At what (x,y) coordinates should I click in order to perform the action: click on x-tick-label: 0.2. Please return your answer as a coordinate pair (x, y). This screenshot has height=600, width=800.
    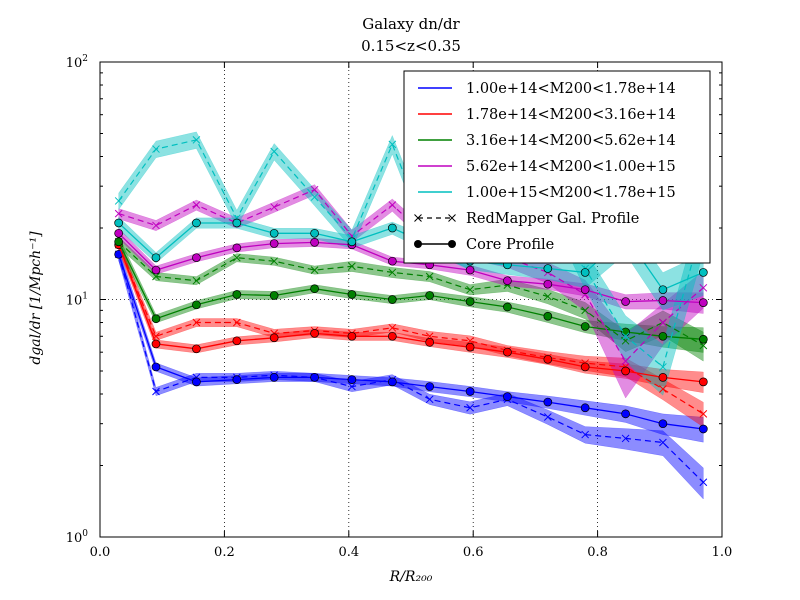
    Looking at the image, I should click on (224, 552).